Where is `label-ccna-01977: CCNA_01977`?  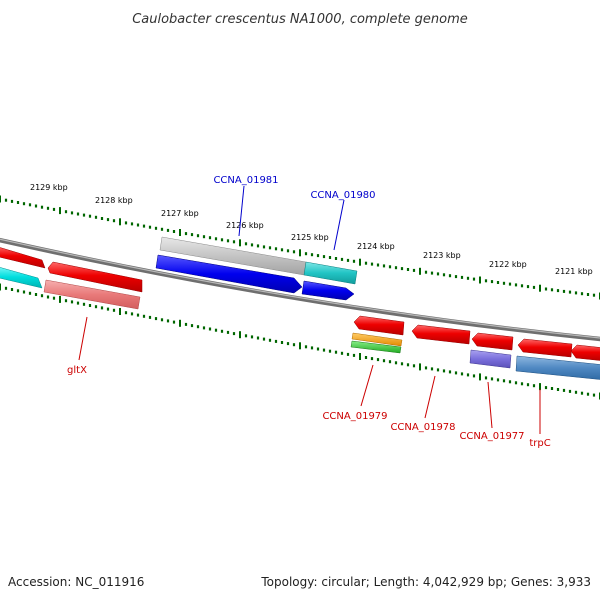 label-ccna-01977: CCNA_01977 is located at coordinates (491, 436).